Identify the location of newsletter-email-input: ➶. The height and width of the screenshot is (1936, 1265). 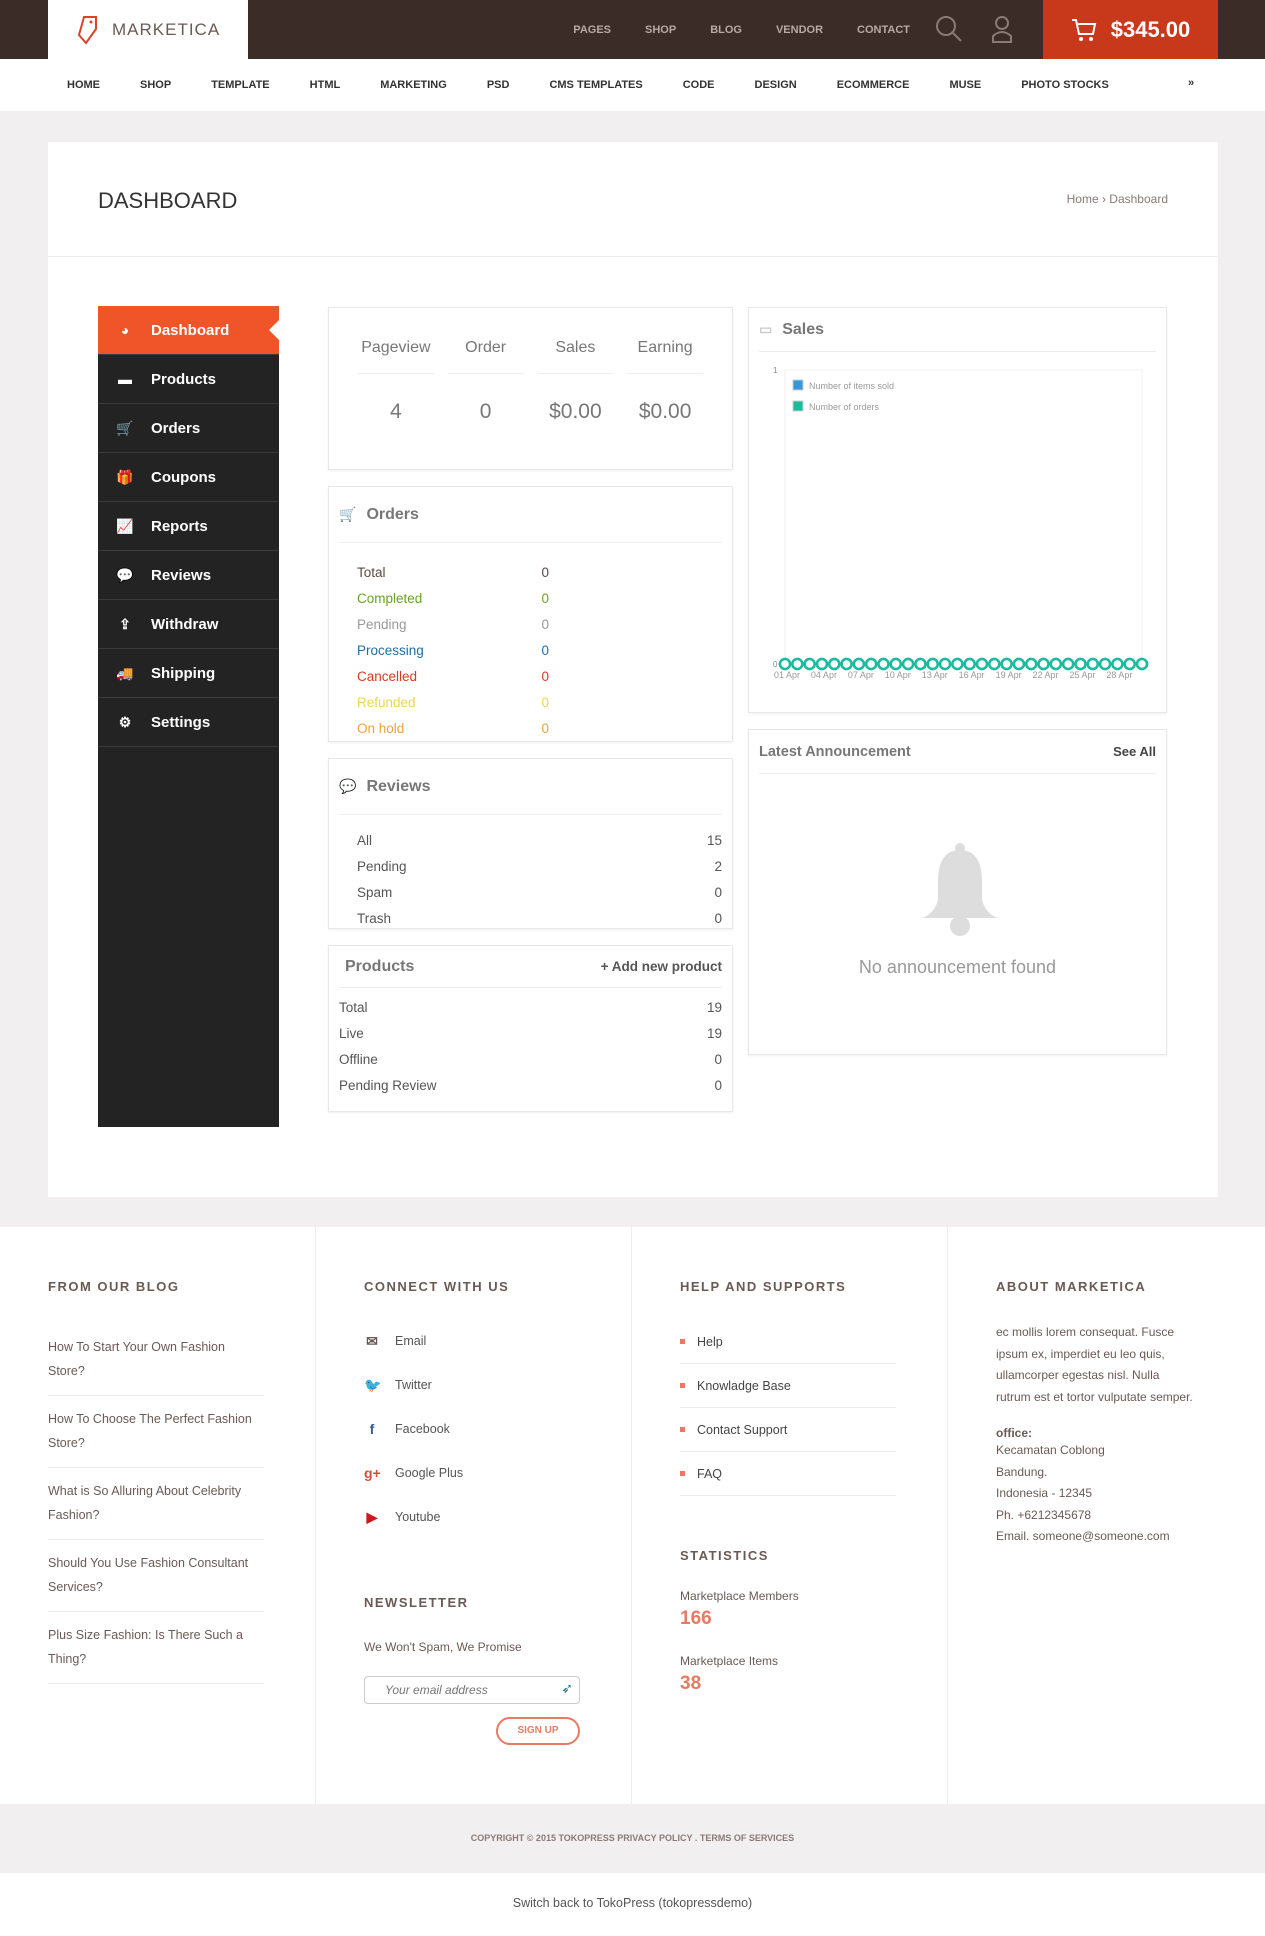
(472, 1690).